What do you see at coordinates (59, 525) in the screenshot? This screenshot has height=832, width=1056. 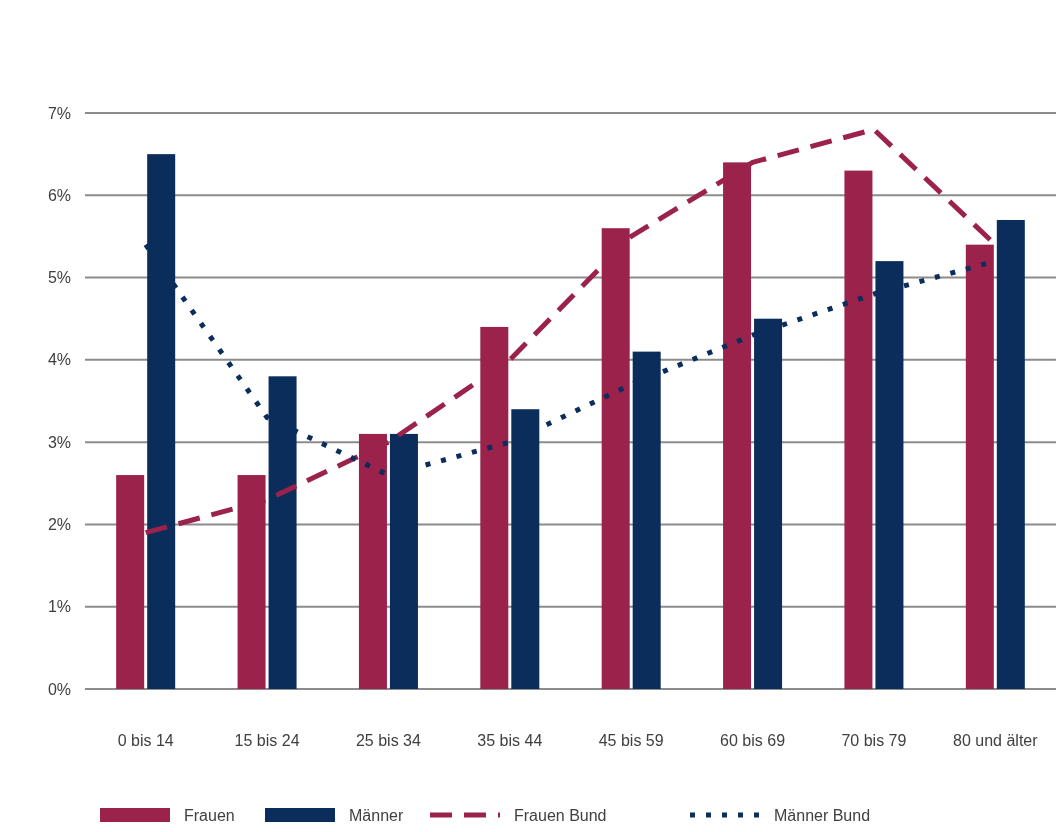 I see `y-tick-label: 2%` at bounding box center [59, 525].